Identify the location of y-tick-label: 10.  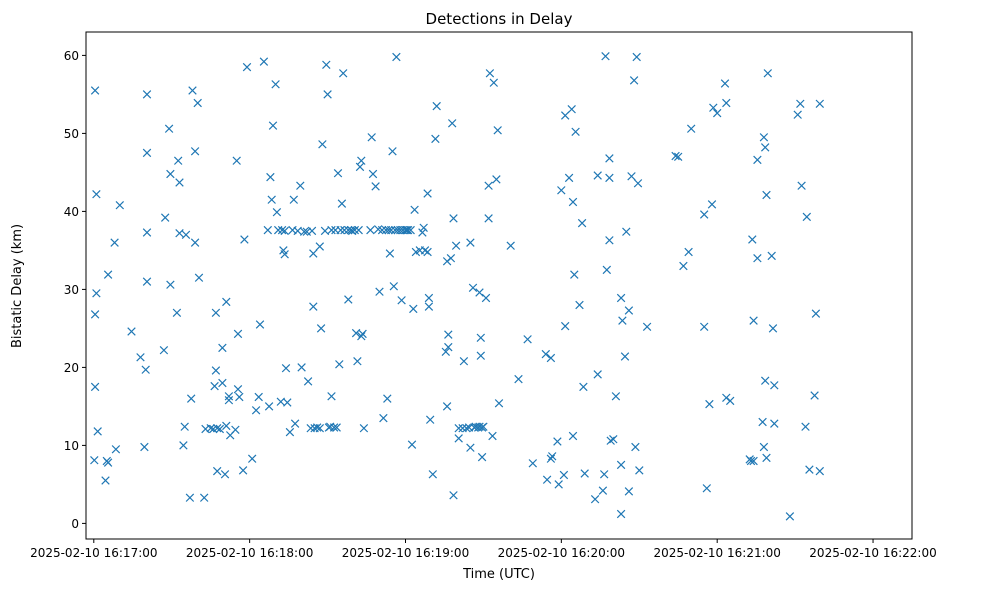
(71, 446).